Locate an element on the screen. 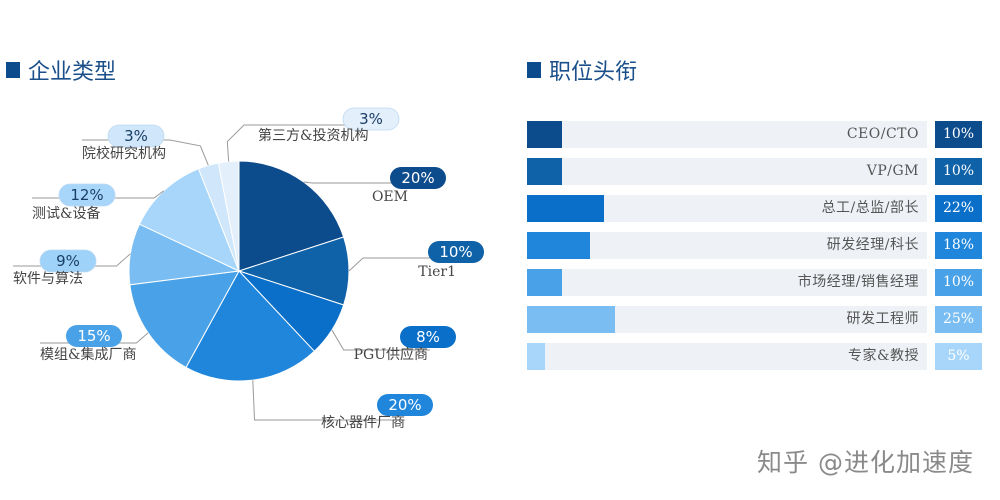  bar-row: 总工/总监/部长 22% is located at coordinates (754, 208).